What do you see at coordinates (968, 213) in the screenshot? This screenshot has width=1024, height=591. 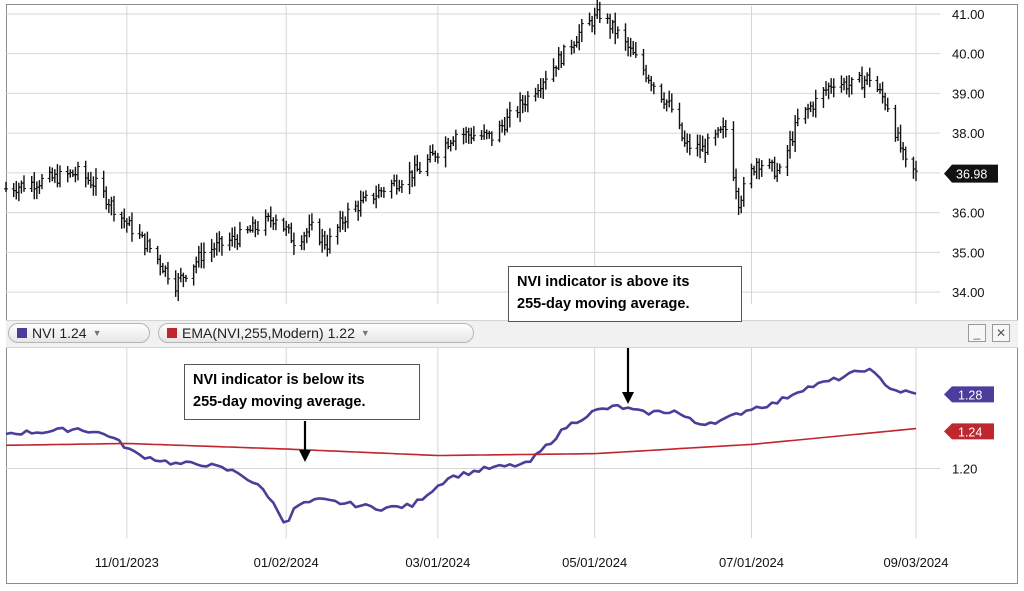 I see `price-y-tick-label: 36.00` at bounding box center [968, 213].